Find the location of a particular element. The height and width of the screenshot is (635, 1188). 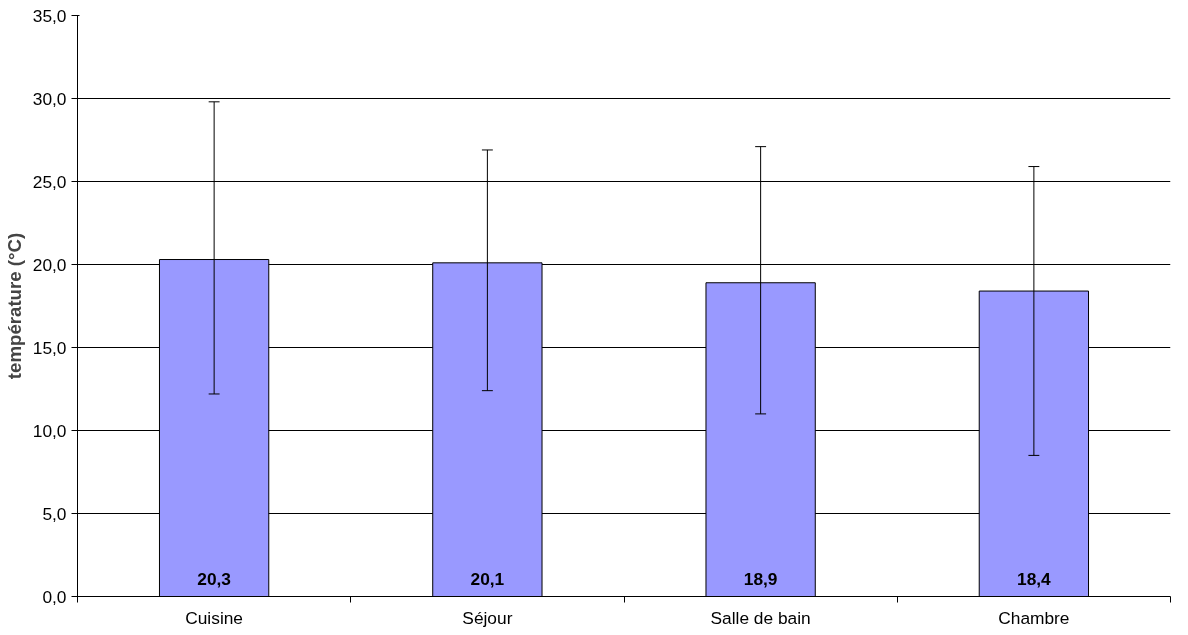

data-label: 20,1 is located at coordinates (487, 578).